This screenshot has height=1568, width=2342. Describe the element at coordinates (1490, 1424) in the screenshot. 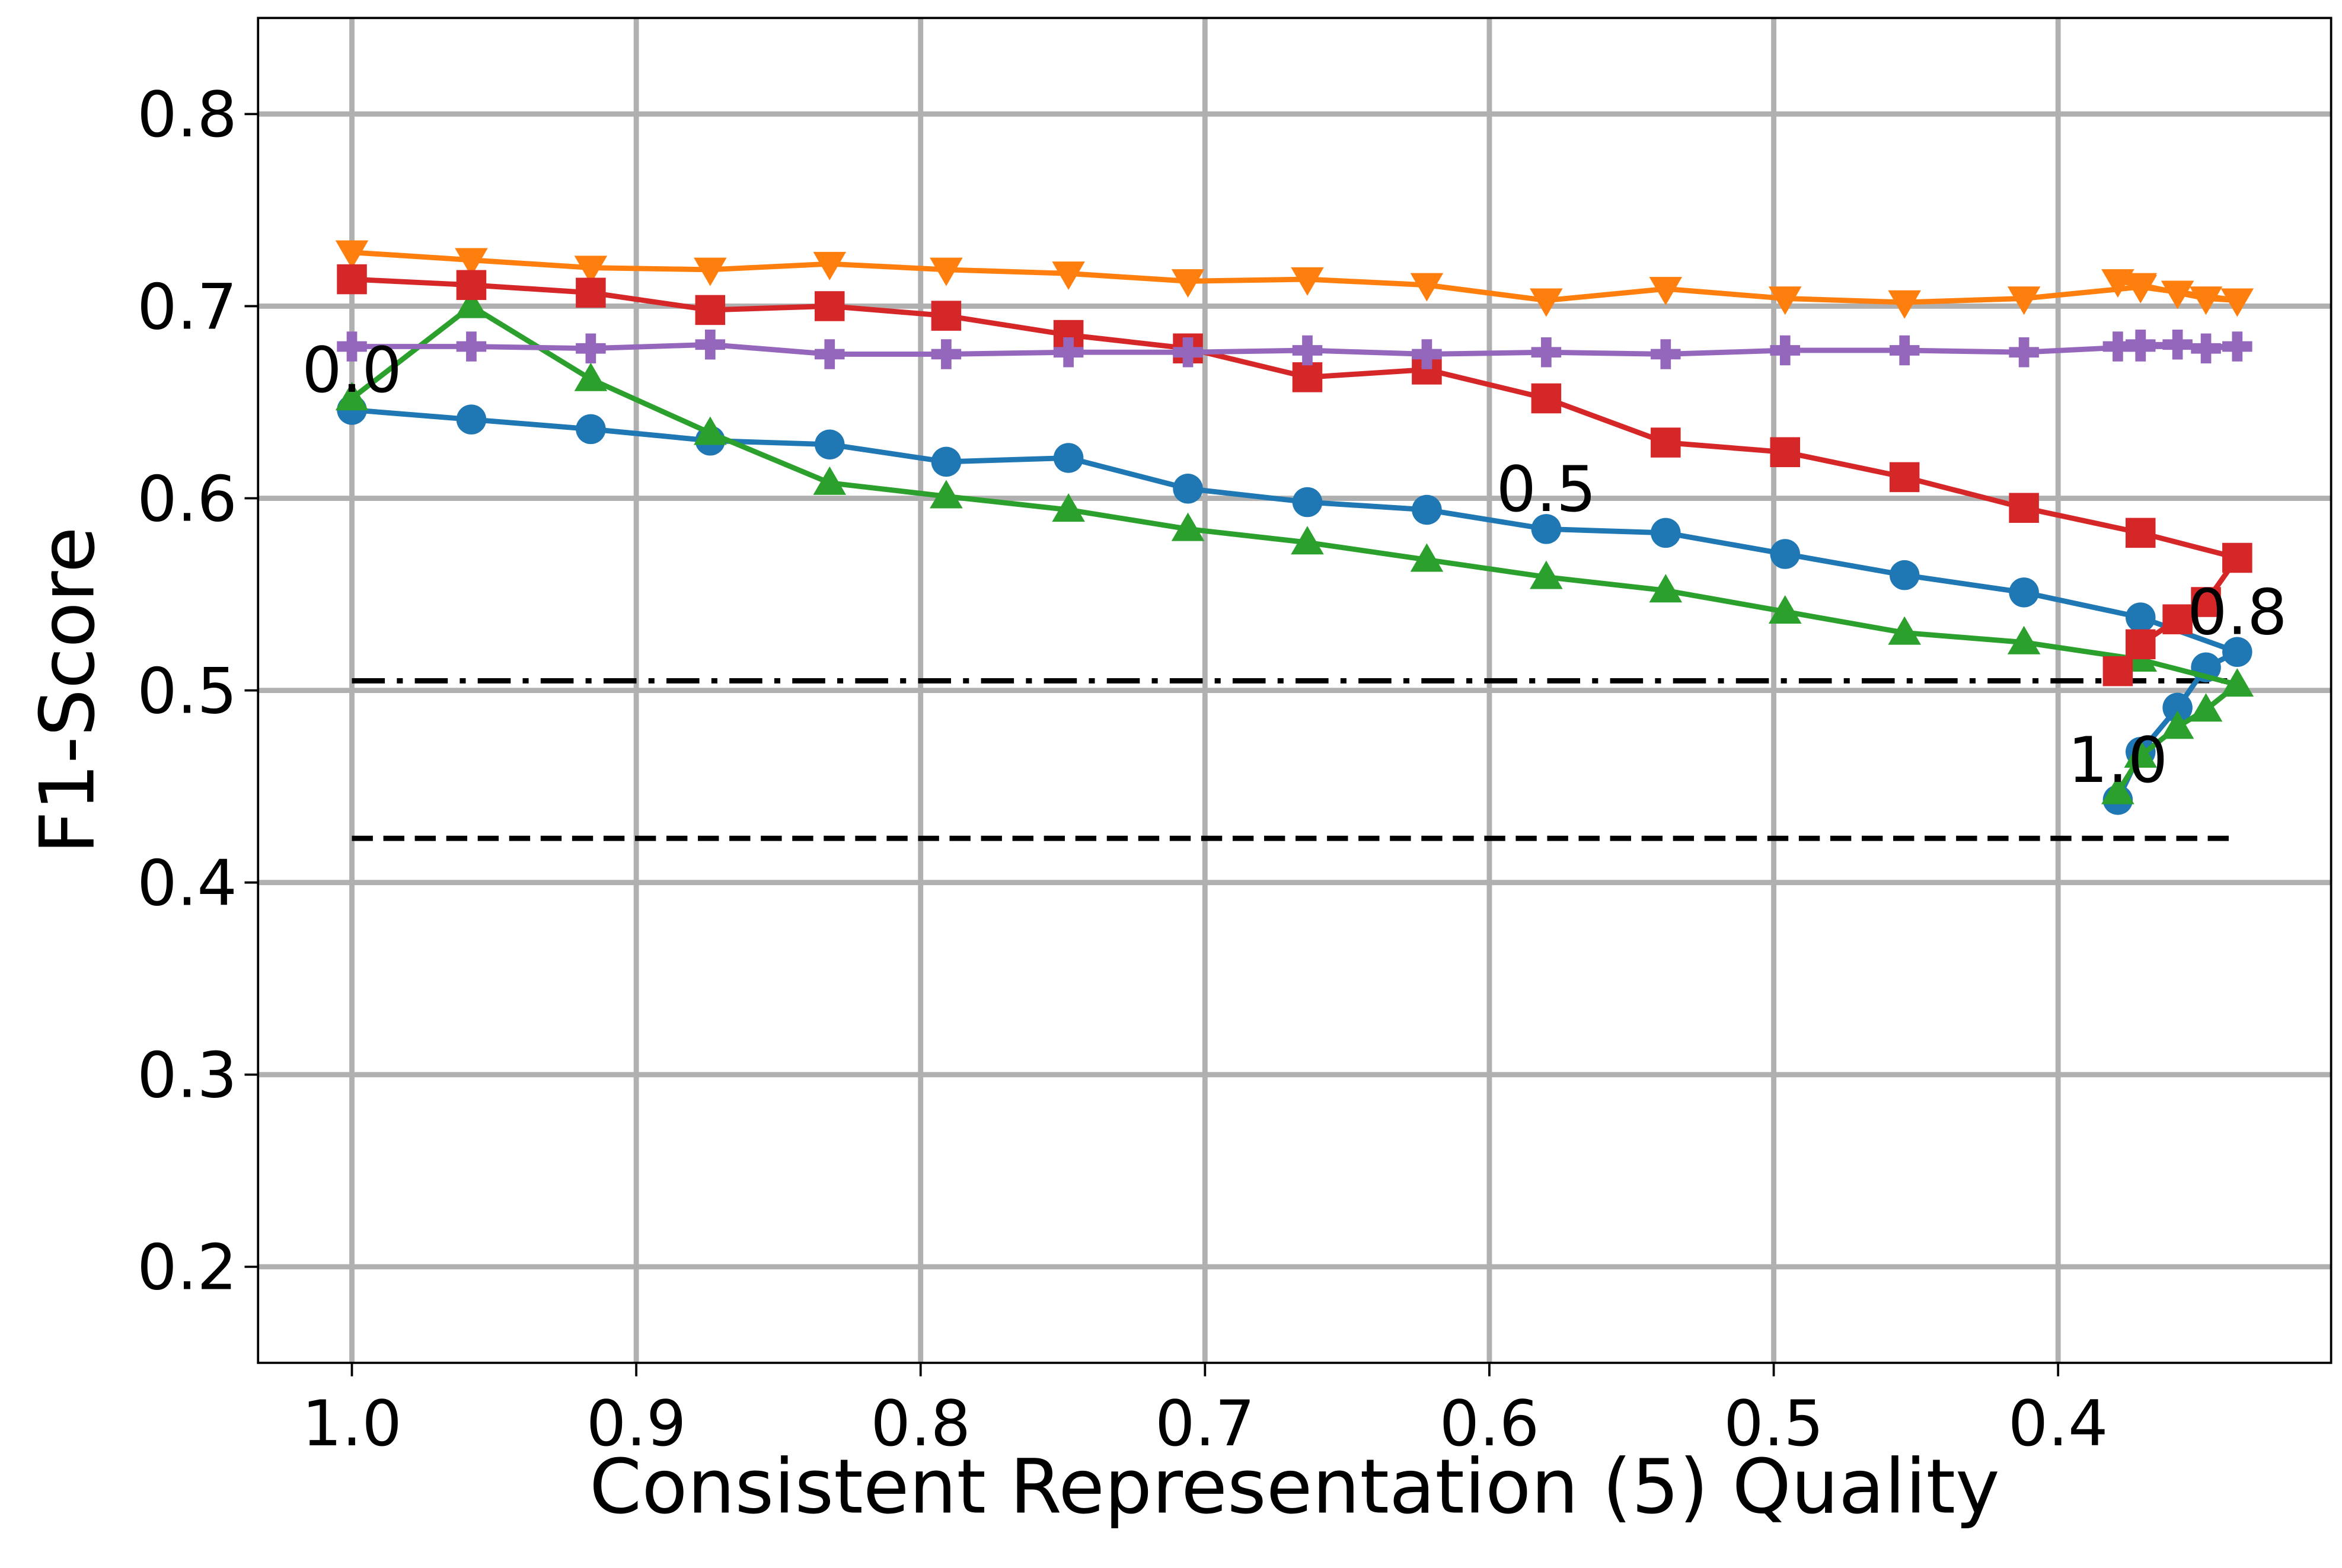

I see `x-tick-label: 0.6` at that location.